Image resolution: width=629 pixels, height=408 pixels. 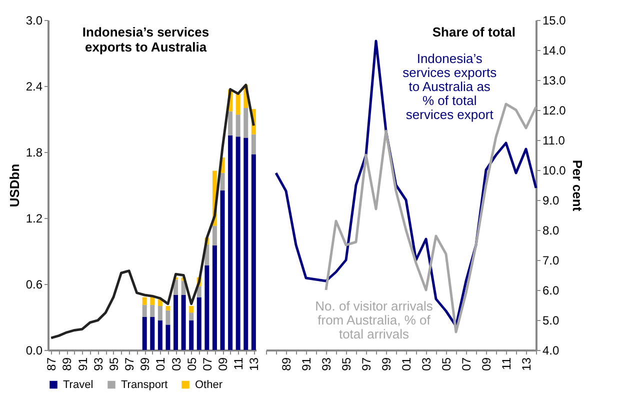 What do you see at coordinates (146, 39) in the screenshot?
I see `text: Indonesia’s services exports to Australia` at bounding box center [146, 39].